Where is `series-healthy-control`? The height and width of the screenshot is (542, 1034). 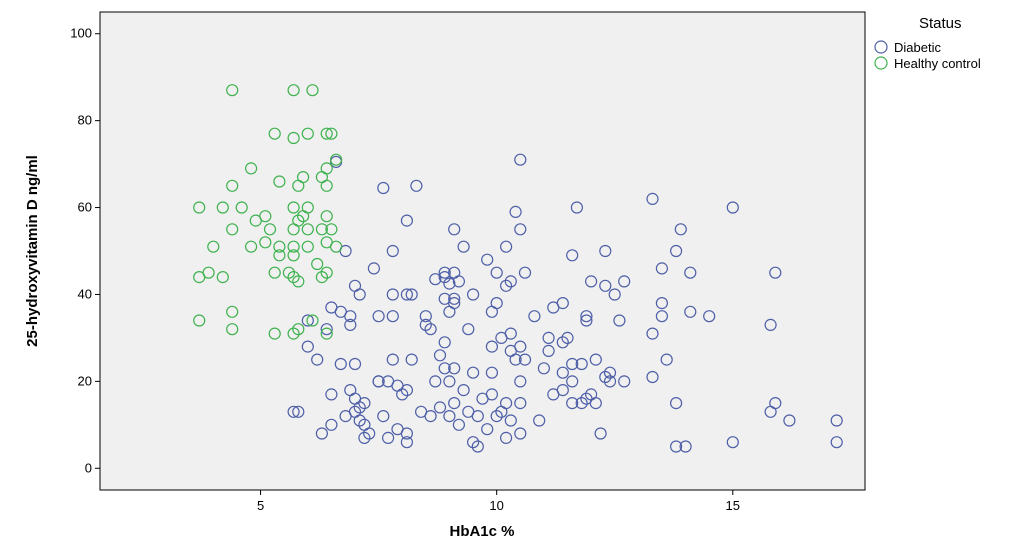
series-healthy-control is located at coordinates (268, 212).